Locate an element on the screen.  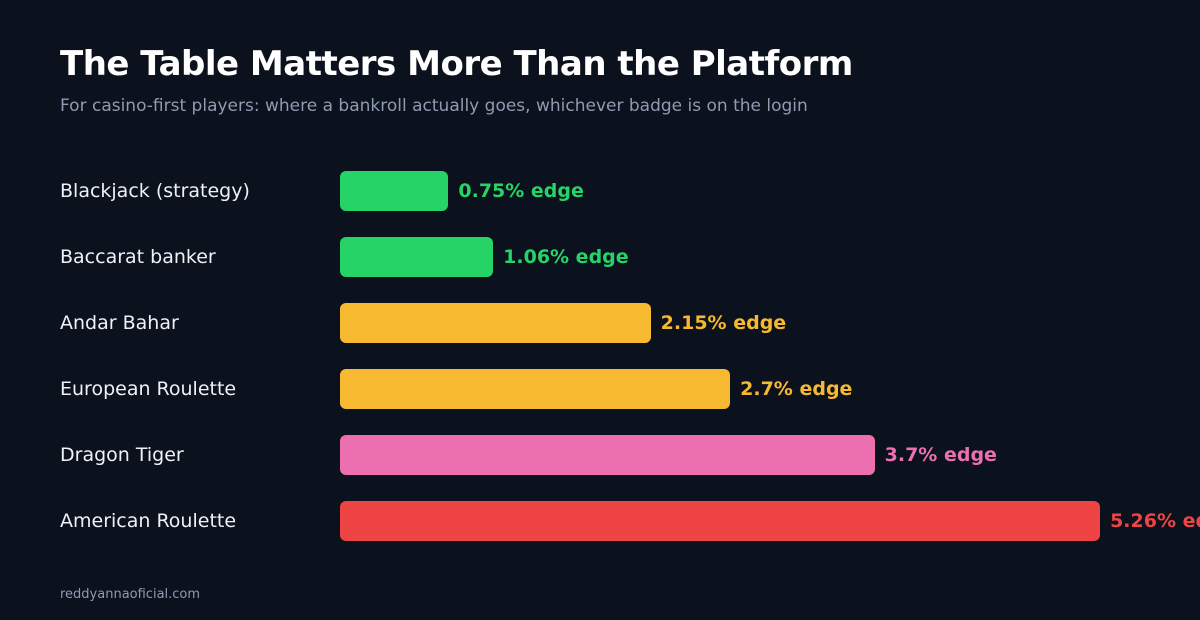
category-label: Dragon Tiger is located at coordinates (122, 455).